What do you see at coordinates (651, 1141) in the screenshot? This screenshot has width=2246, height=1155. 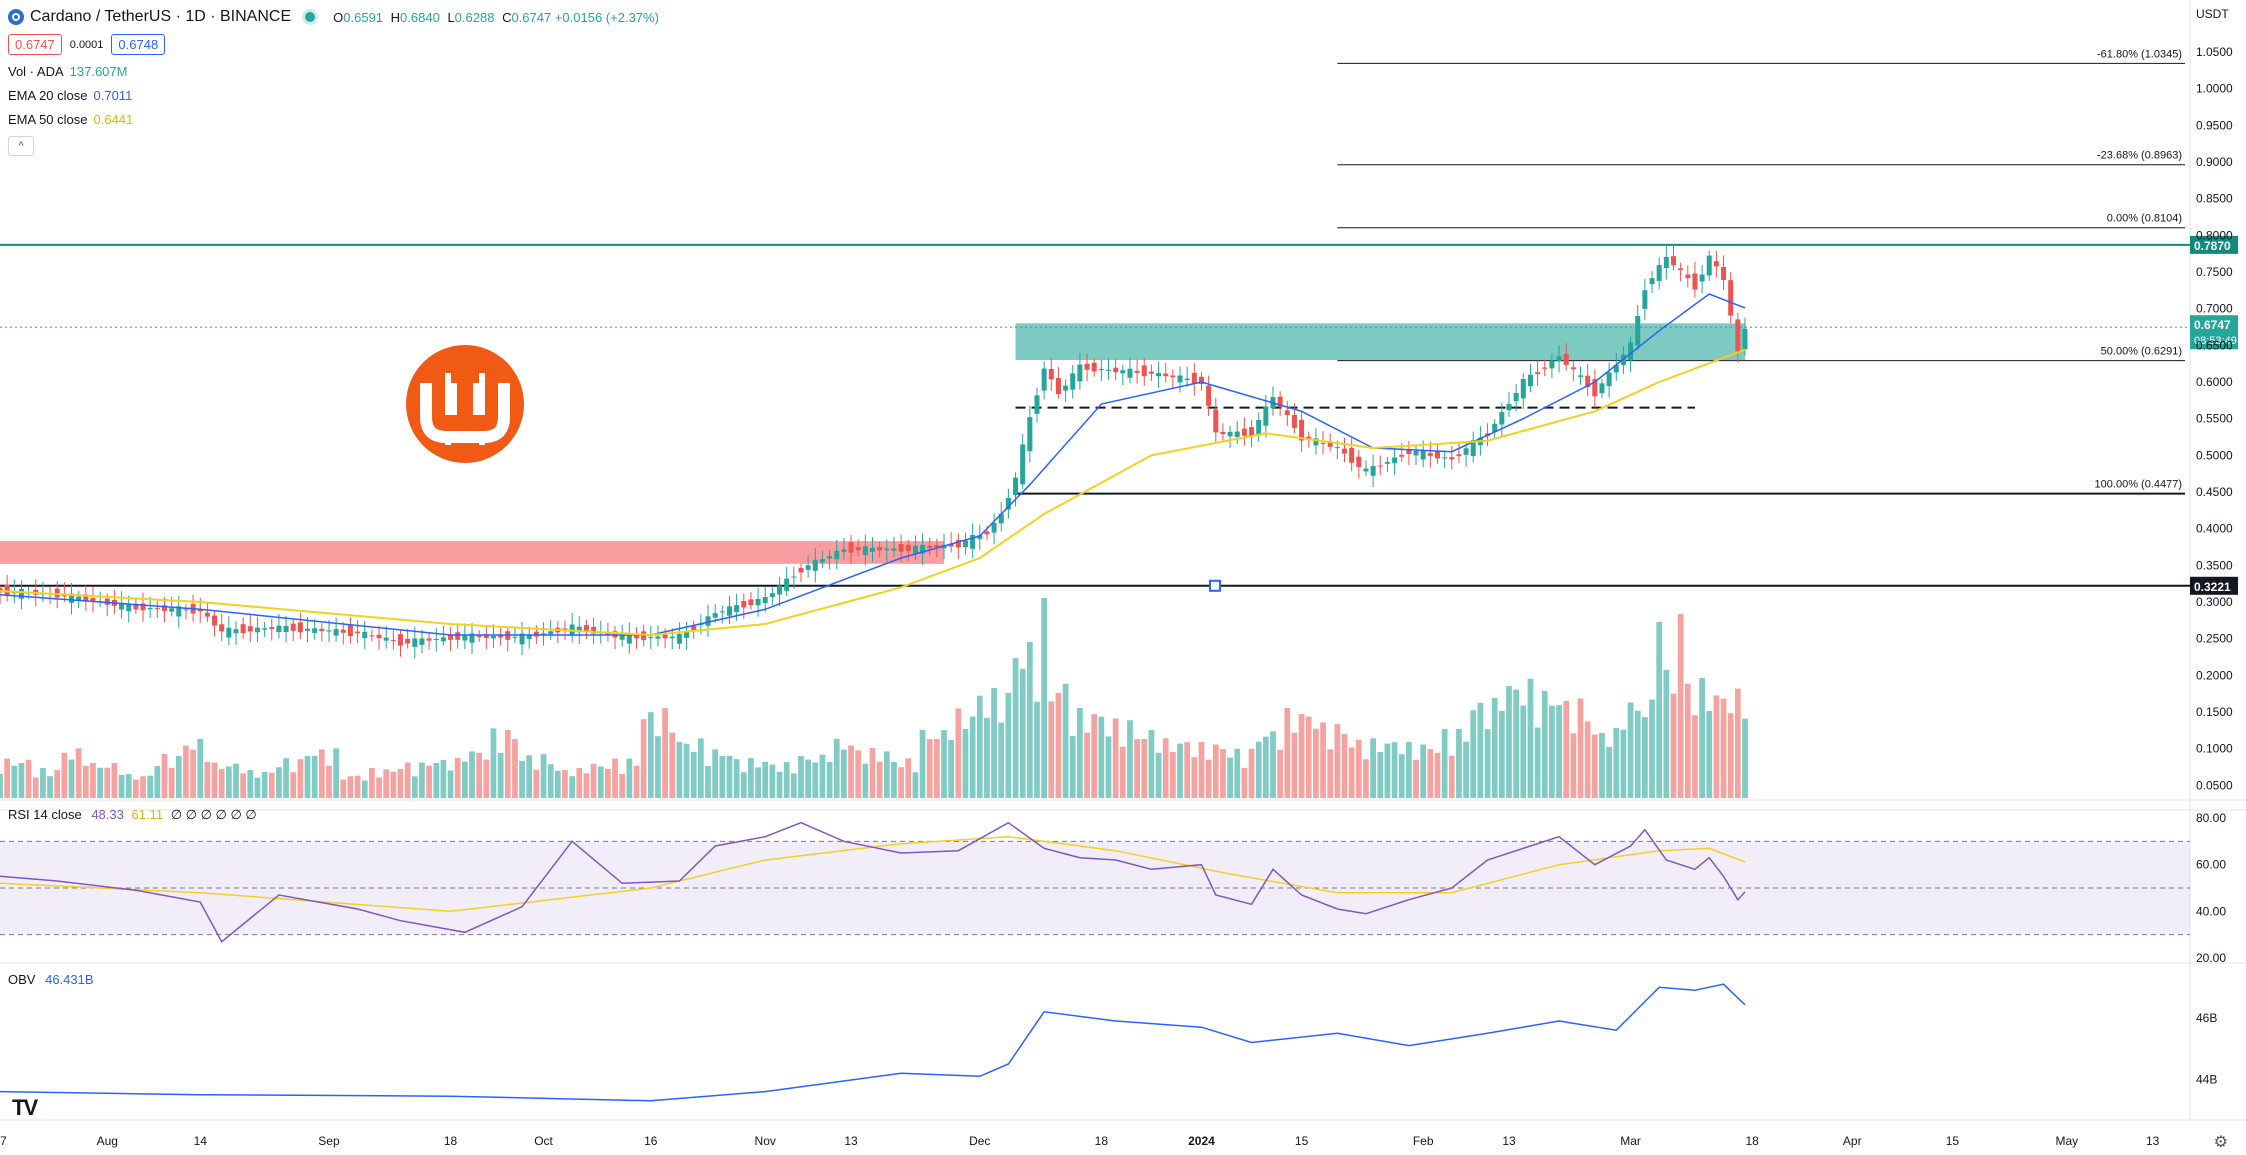 I see `time-axis-tick: 16` at bounding box center [651, 1141].